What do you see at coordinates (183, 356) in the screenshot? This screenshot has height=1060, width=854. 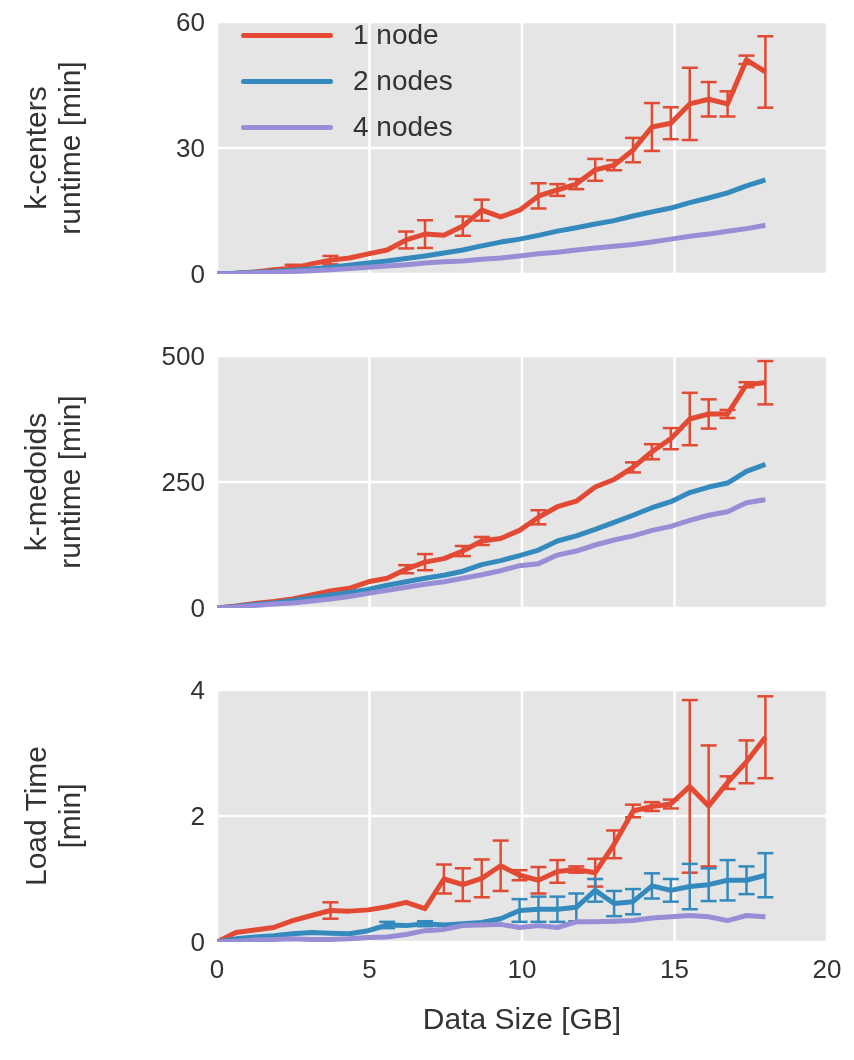 I see `y-tick-label: 500` at bounding box center [183, 356].